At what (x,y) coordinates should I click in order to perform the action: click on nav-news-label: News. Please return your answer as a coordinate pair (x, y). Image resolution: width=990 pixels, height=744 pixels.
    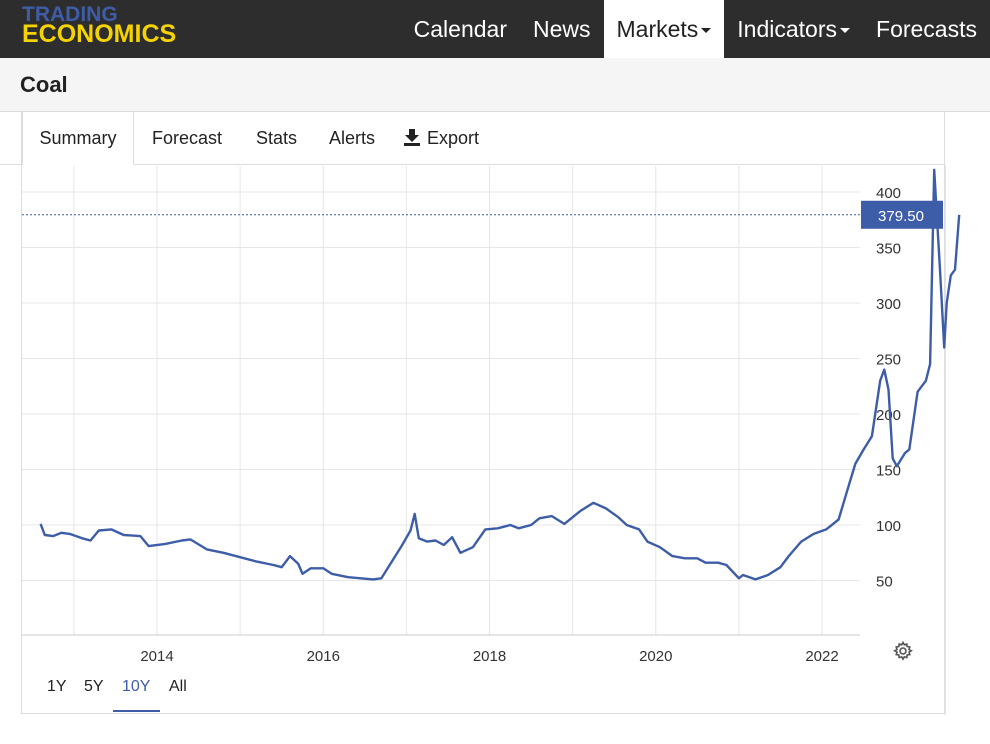
    Looking at the image, I should click on (561, 29).